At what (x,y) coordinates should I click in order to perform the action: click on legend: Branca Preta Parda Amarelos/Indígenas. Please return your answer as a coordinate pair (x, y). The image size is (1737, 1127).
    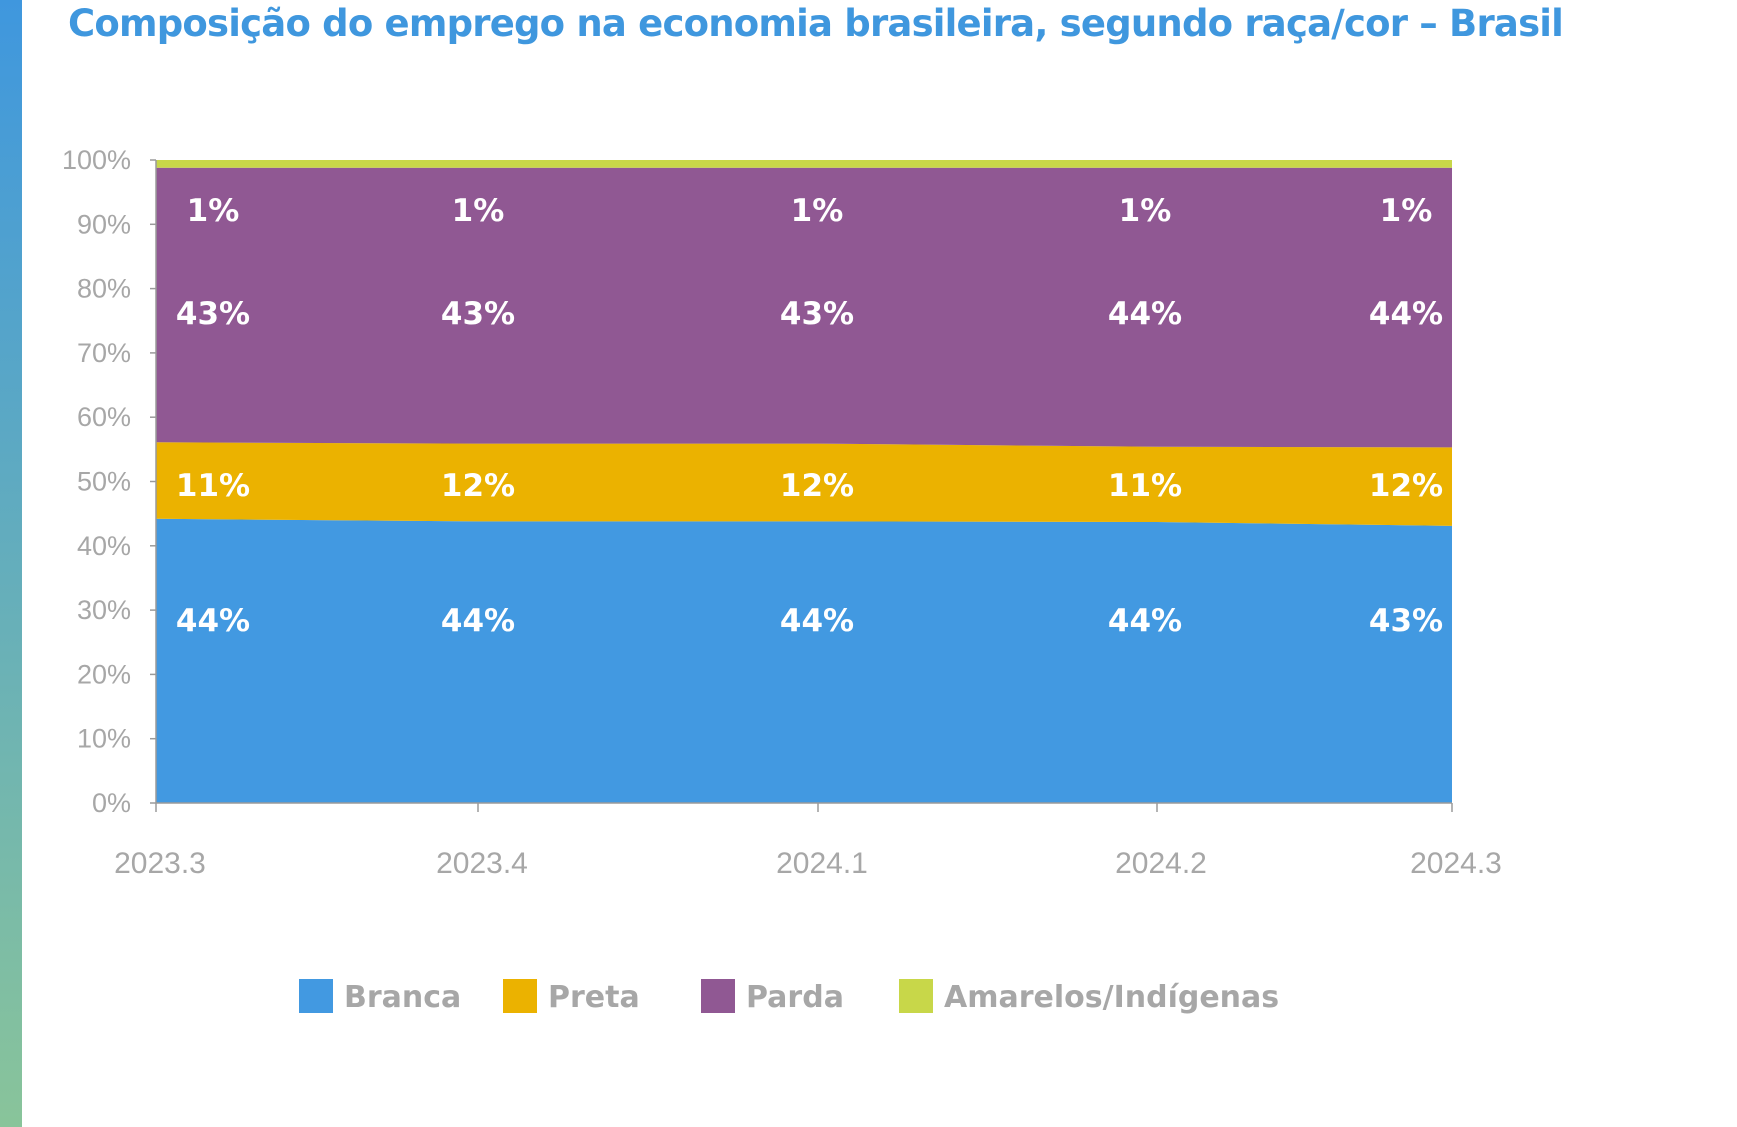
    Looking at the image, I should click on (789, 997).